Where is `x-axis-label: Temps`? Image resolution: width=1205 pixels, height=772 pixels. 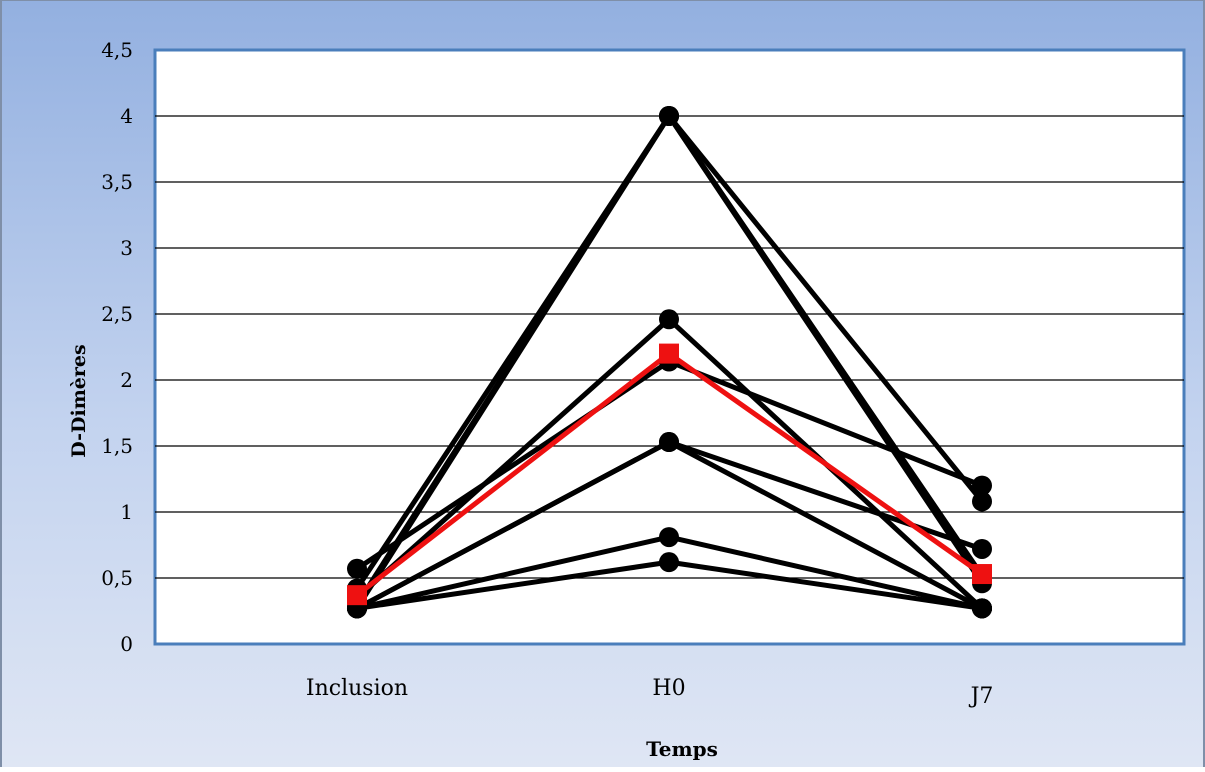 x-axis-label: Temps is located at coordinates (682, 749).